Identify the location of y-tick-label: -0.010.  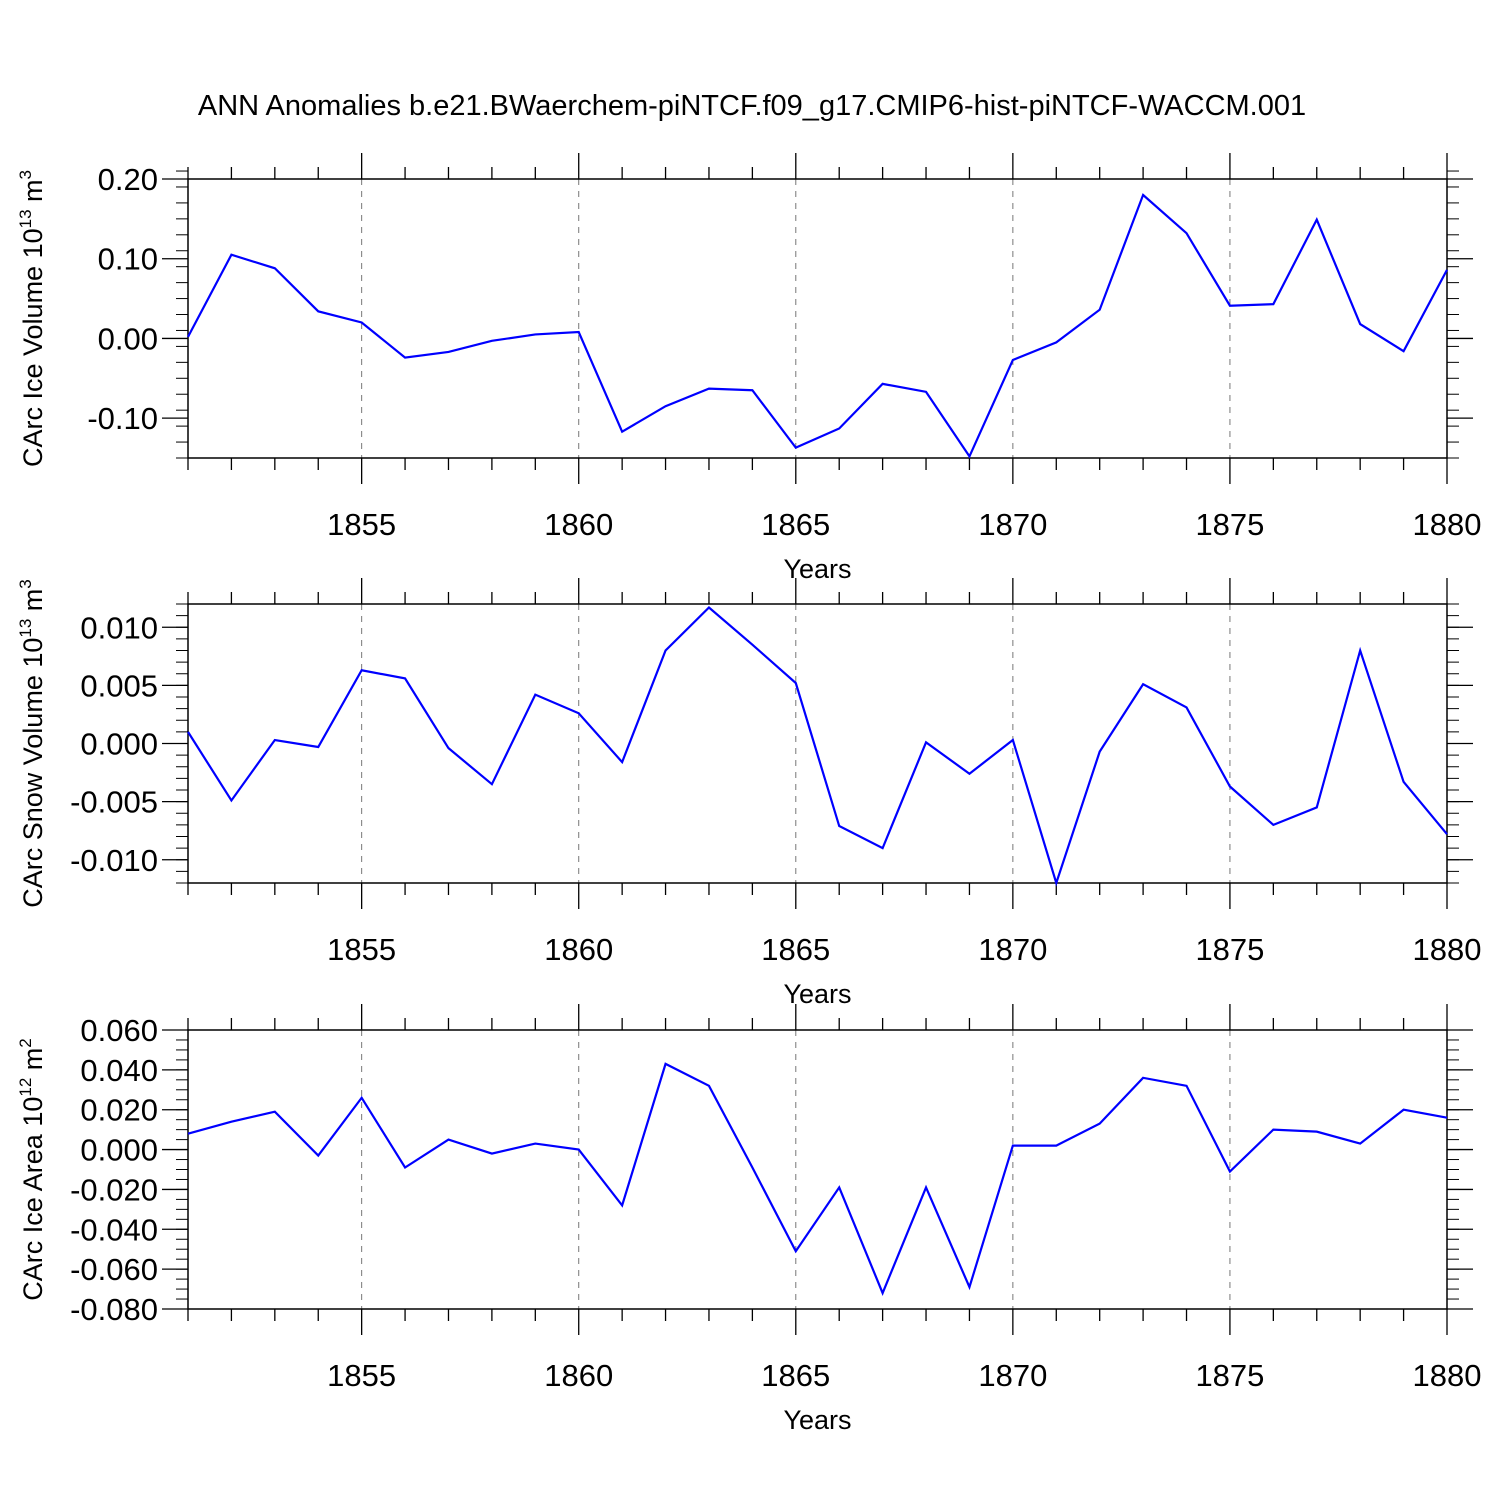
(114, 860).